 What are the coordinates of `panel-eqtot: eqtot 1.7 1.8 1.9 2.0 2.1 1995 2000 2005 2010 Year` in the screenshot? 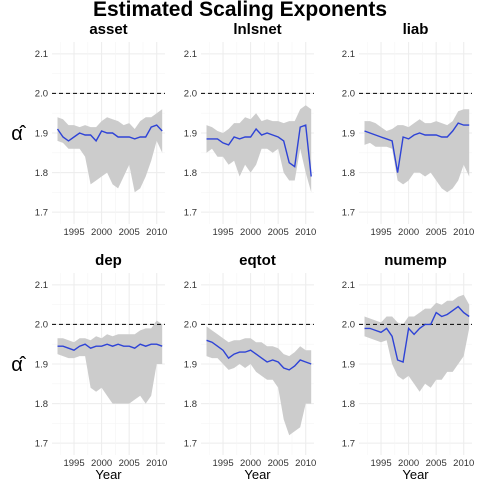 It's located at (250, 366).